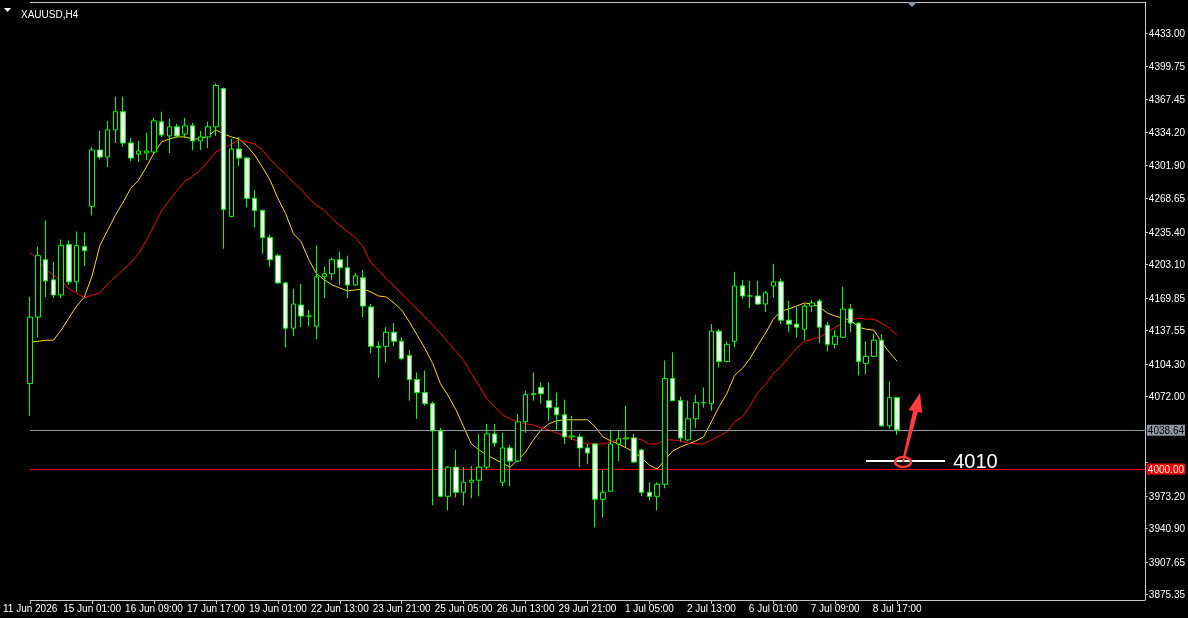 The image size is (1188, 618). What do you see at coordinates (402, 608) in the screenshot?
I see `x-tick-label: 23 Jun 21:00` at bounding box center [402, 608].